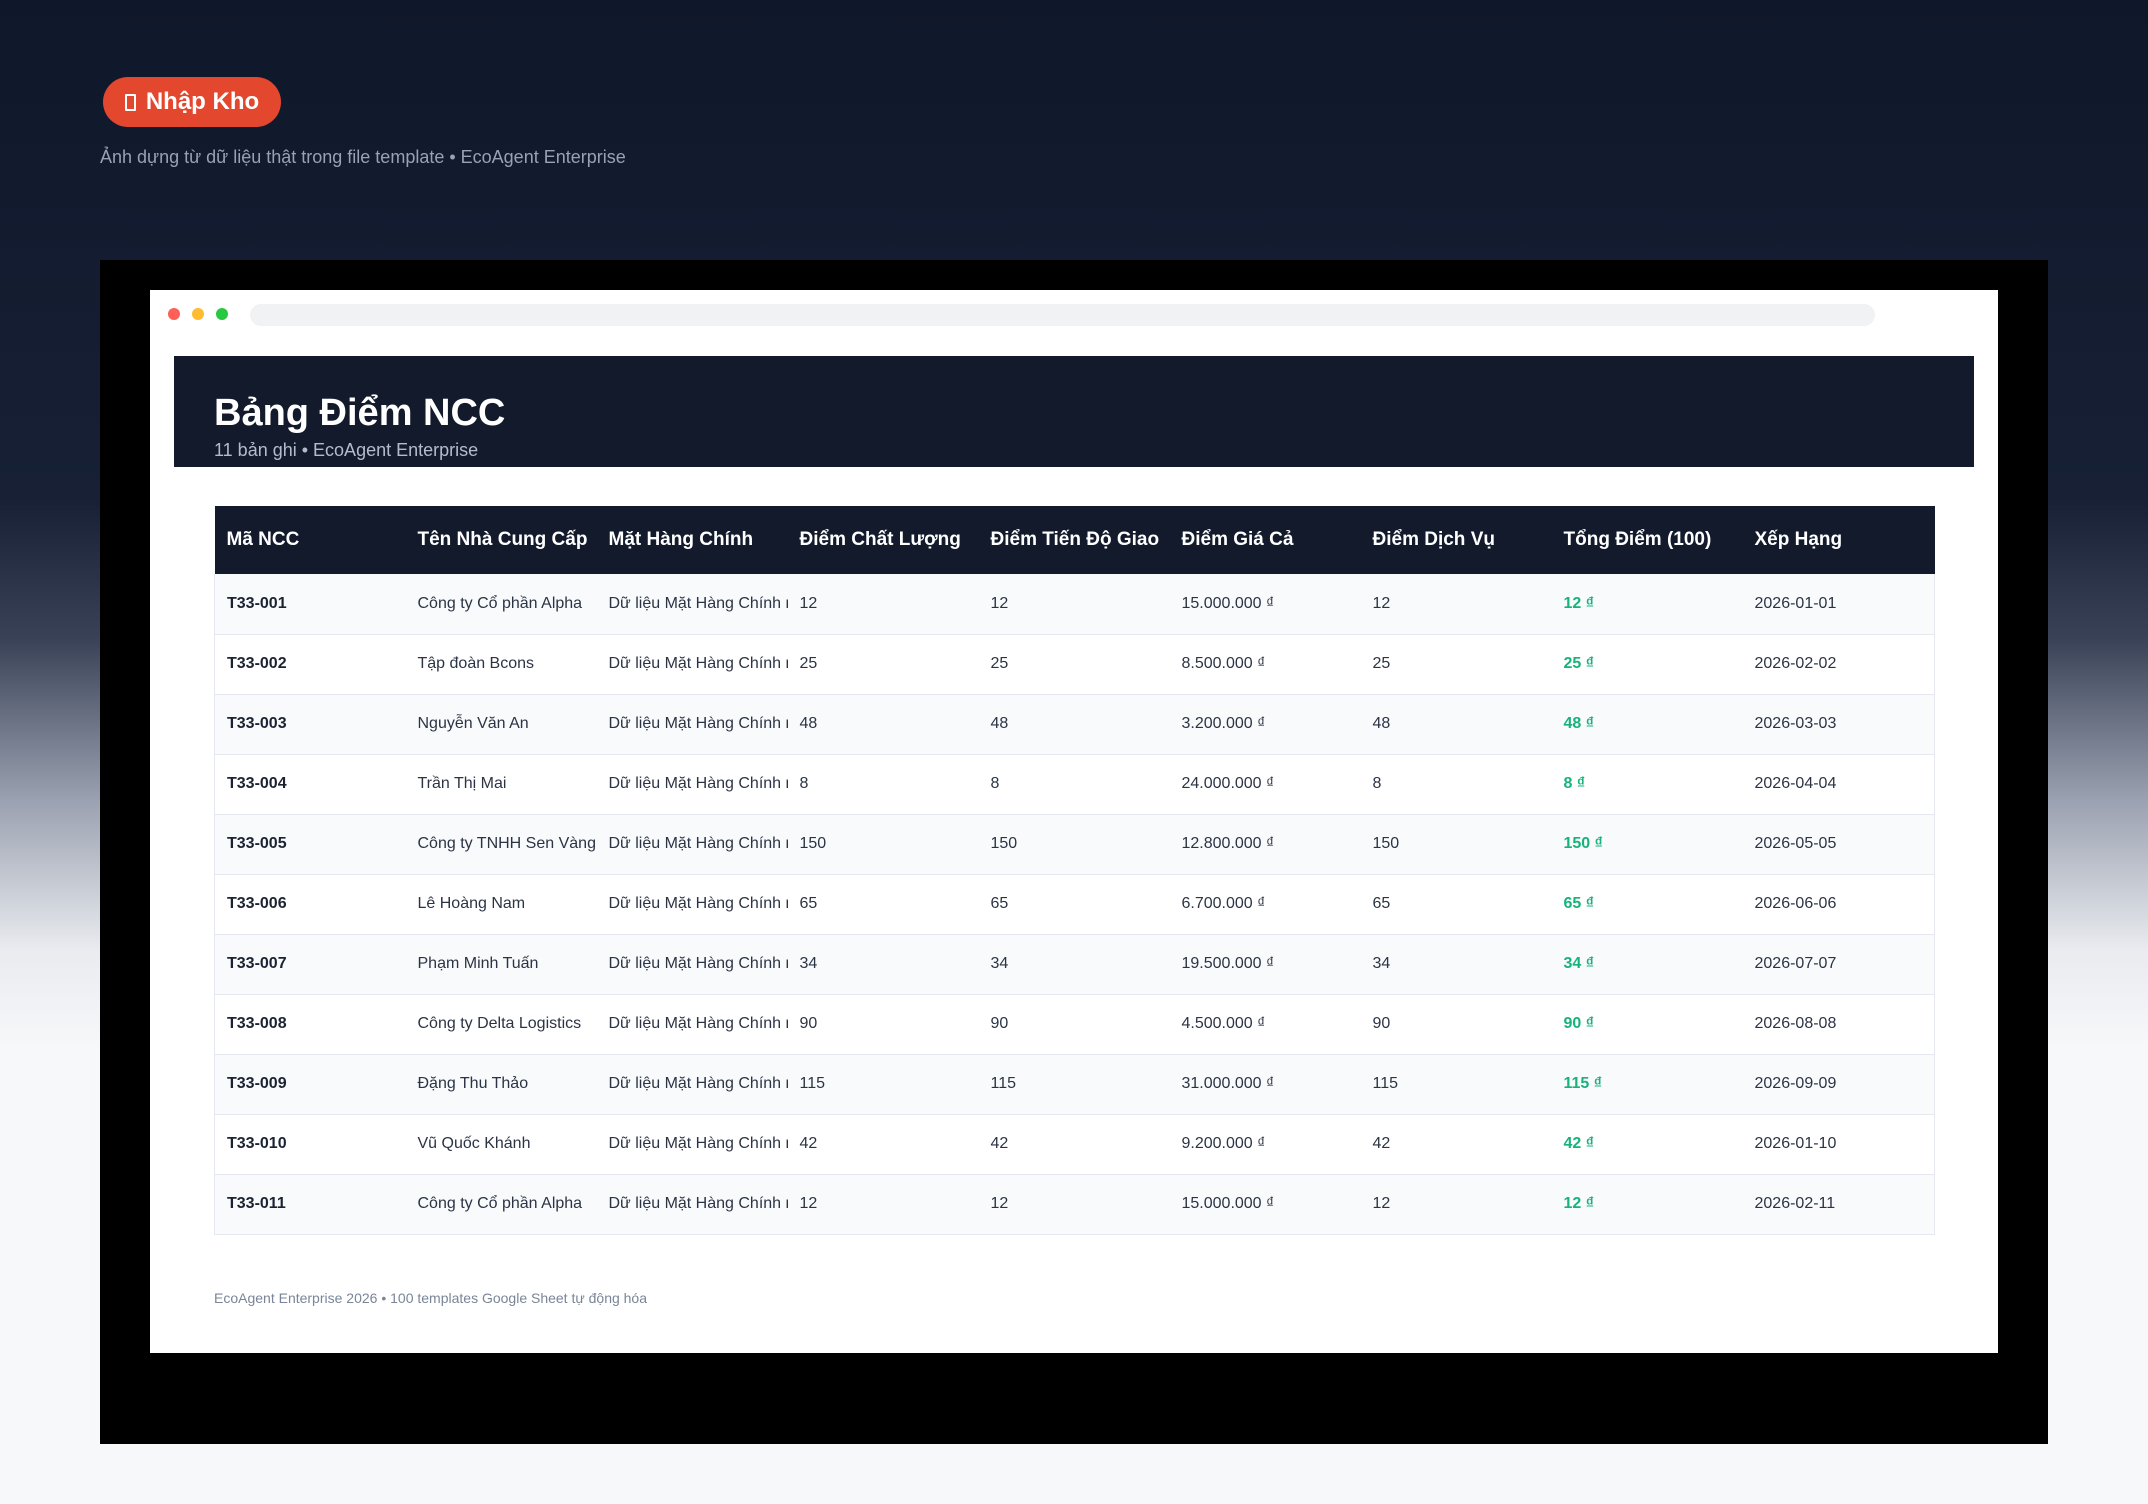 The image size is (2148, 1504). I want to click on module-badge: Nhập Kho, so click(192, 102).